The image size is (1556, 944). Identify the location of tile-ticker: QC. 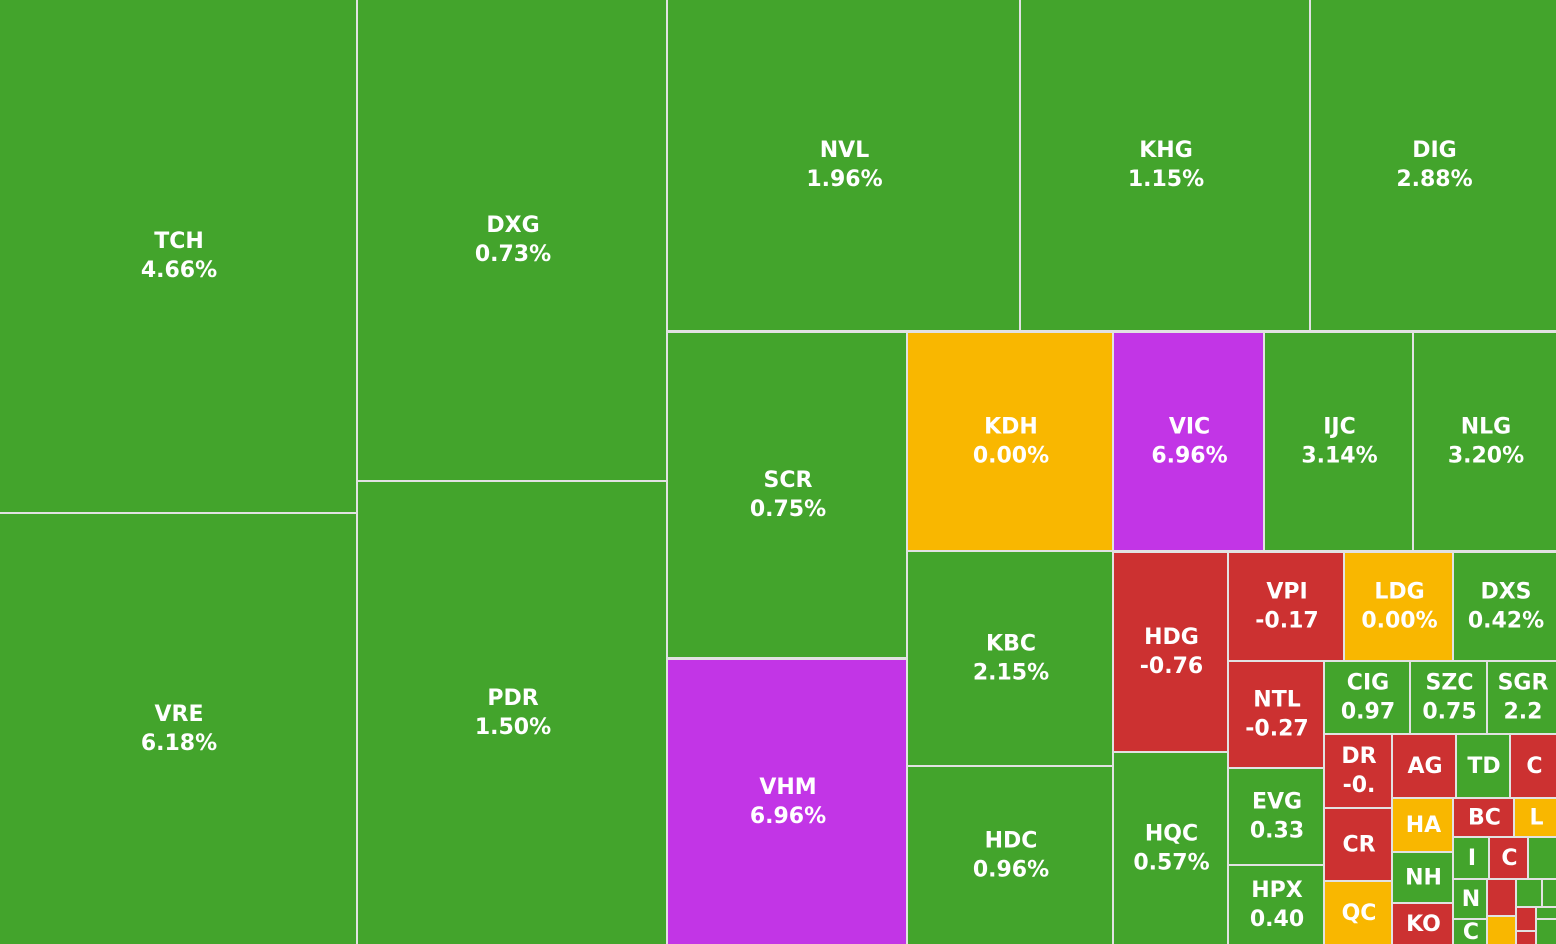
(1359, 913).